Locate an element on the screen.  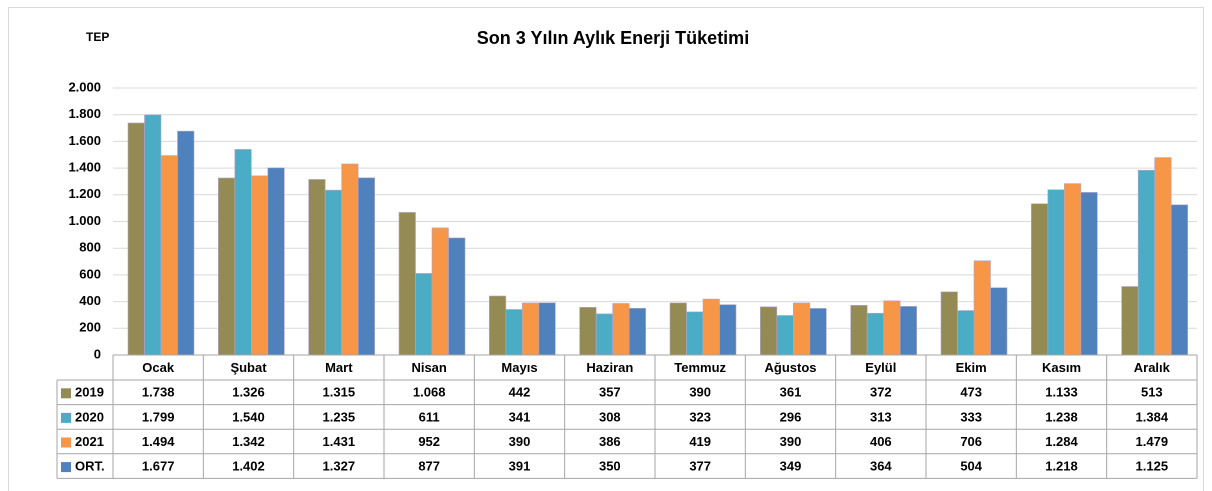
x-tick-label: Kasım is located at coordinates (1061, 367).